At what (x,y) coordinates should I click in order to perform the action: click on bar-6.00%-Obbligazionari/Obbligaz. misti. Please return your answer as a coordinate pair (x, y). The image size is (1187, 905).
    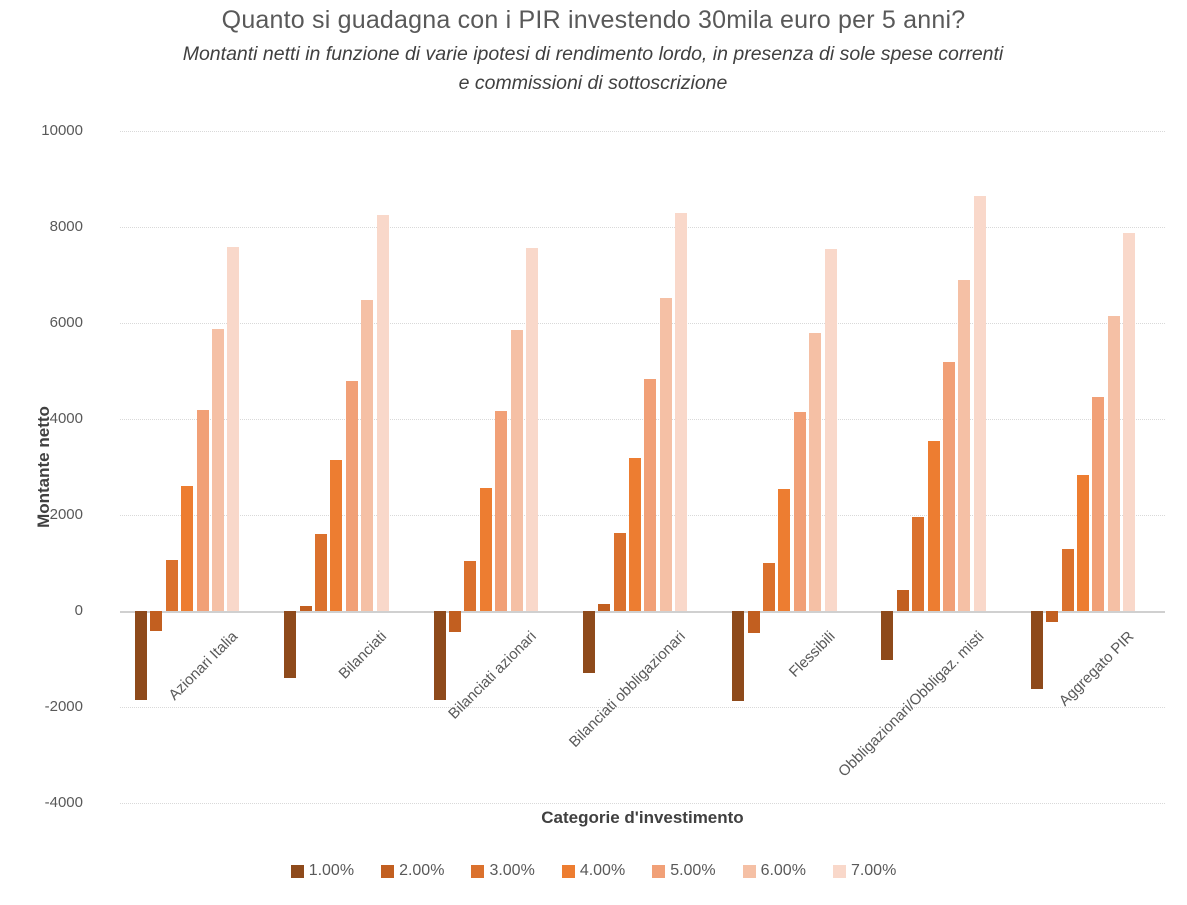
    Looking at the image, I should click on (964, 445).